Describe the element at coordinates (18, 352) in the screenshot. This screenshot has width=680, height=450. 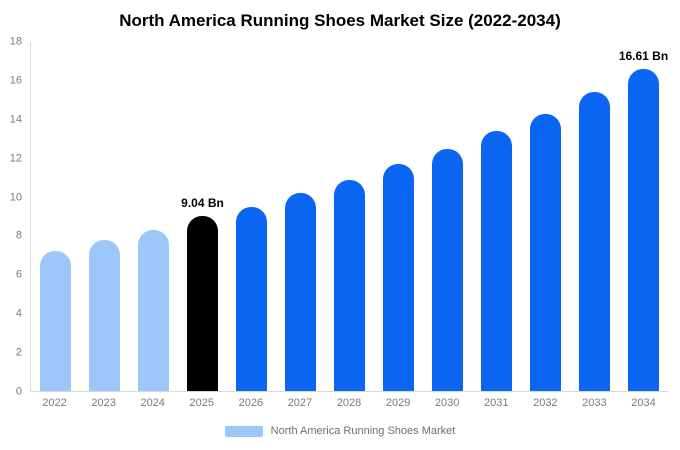
I see `y-tick-label: 2` at that location.